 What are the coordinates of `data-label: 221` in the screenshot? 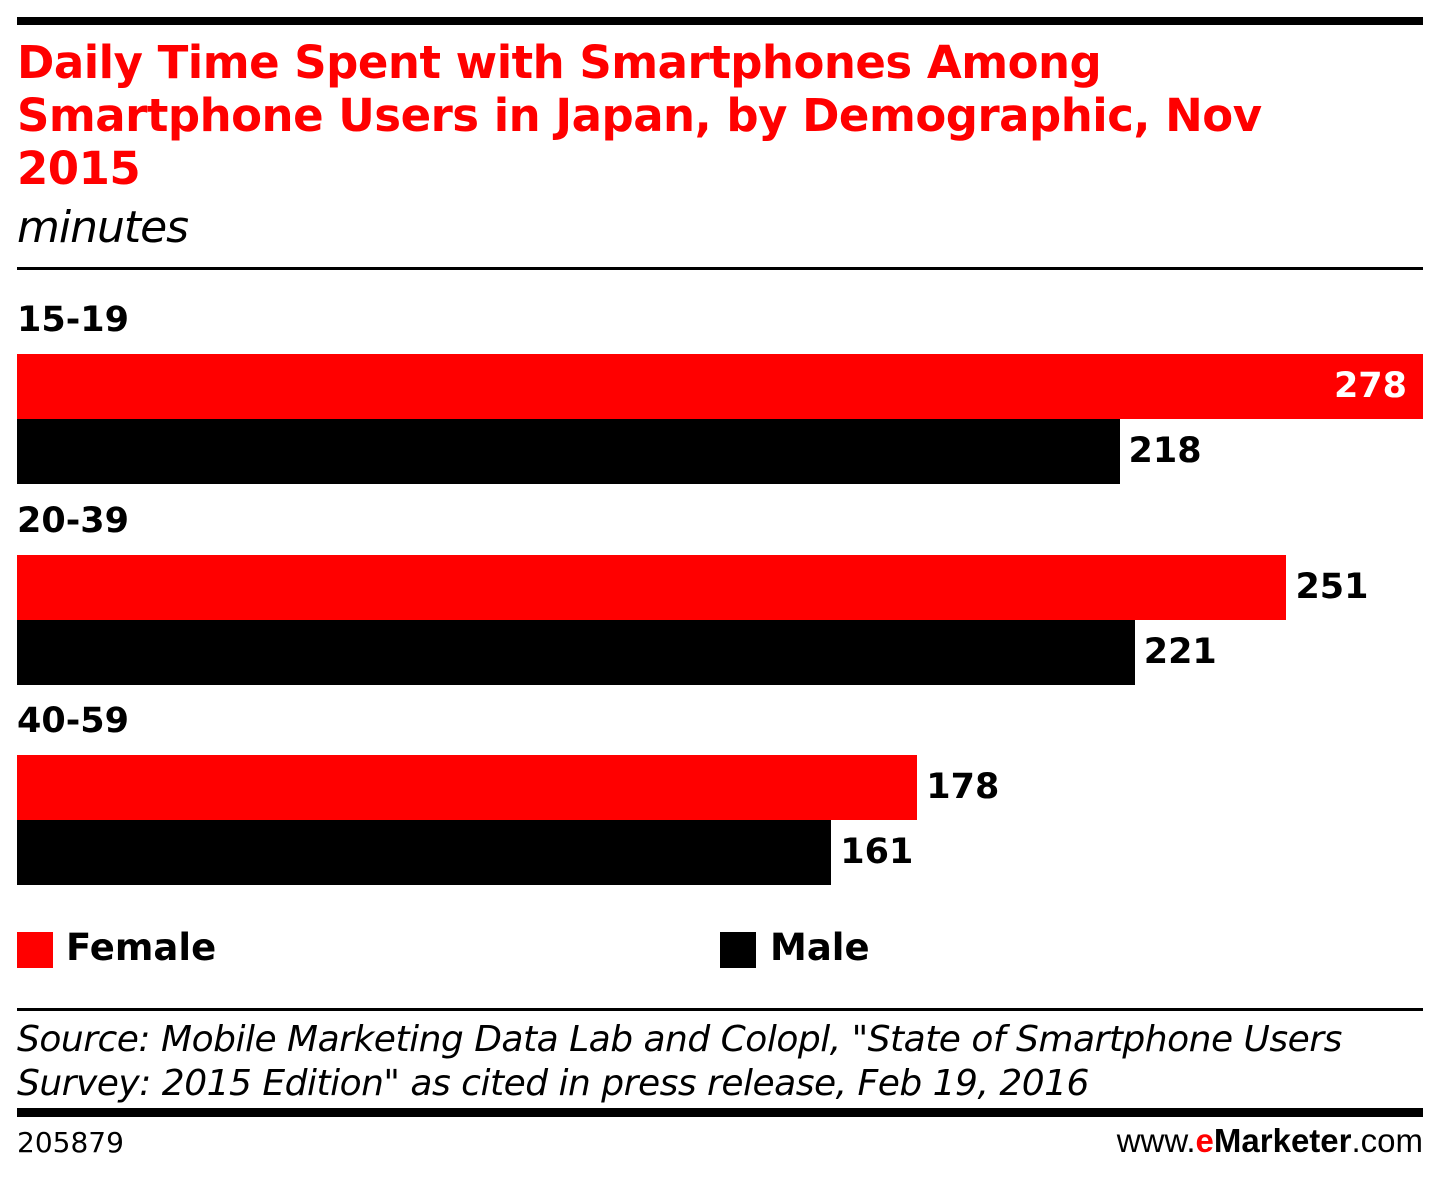 It's located at (1180, 652).